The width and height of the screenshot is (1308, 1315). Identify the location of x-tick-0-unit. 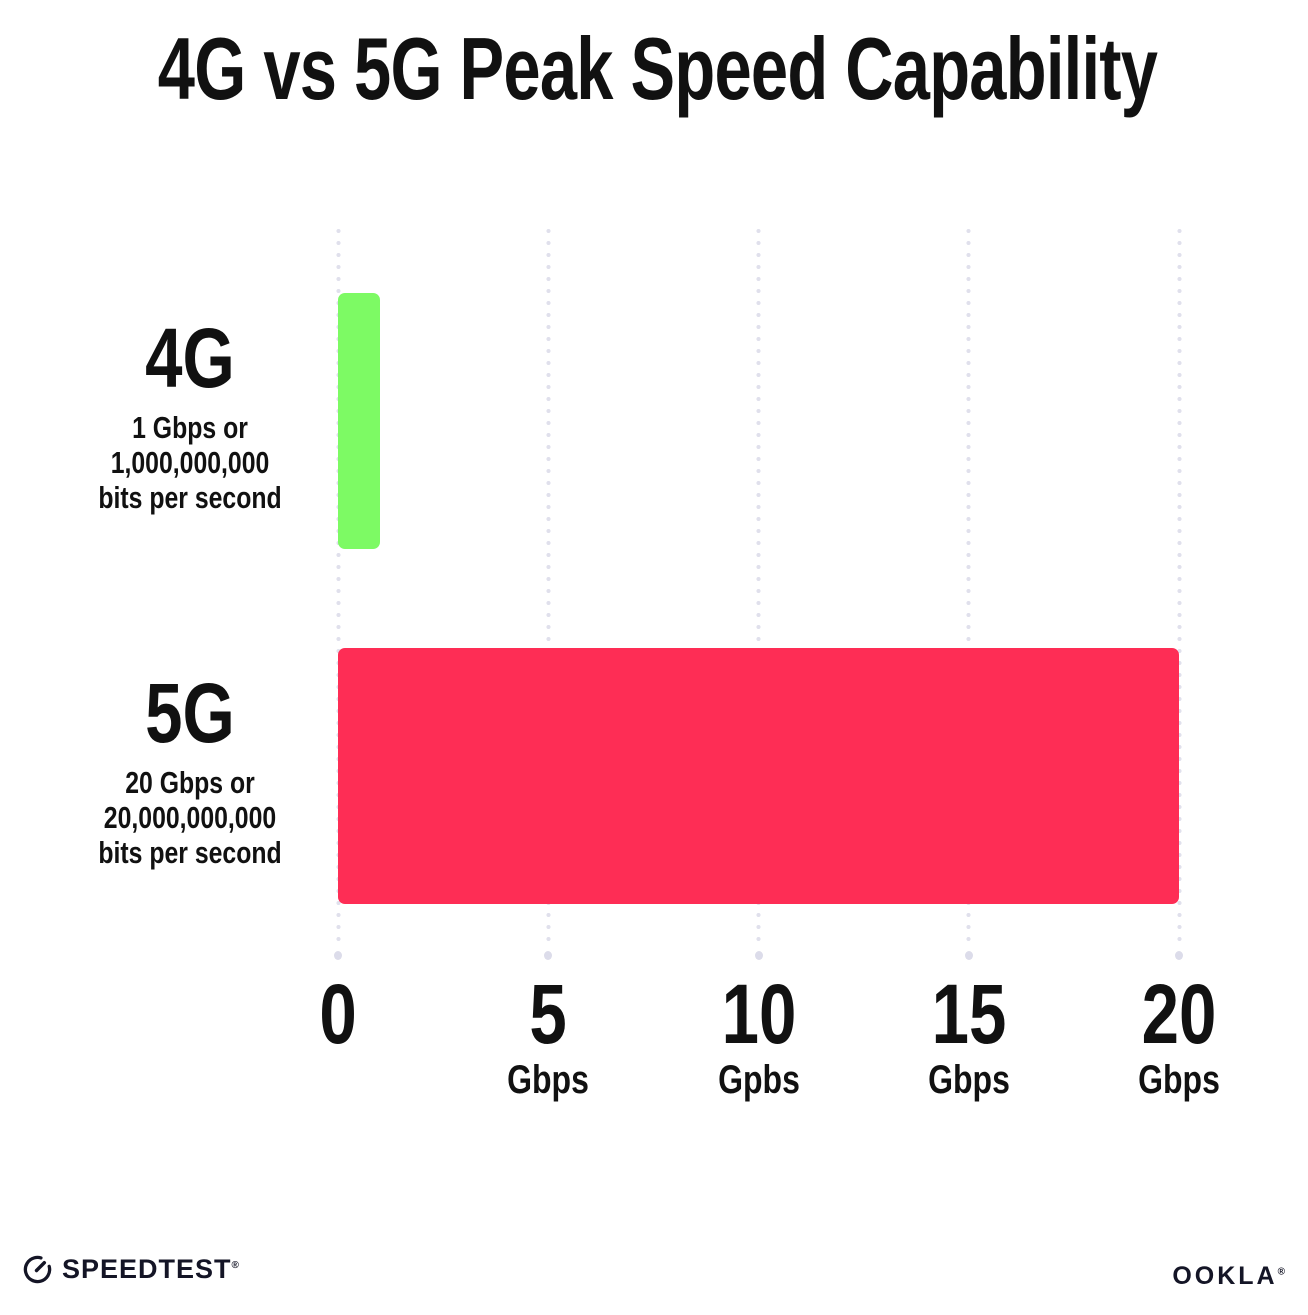
(338, 1080).